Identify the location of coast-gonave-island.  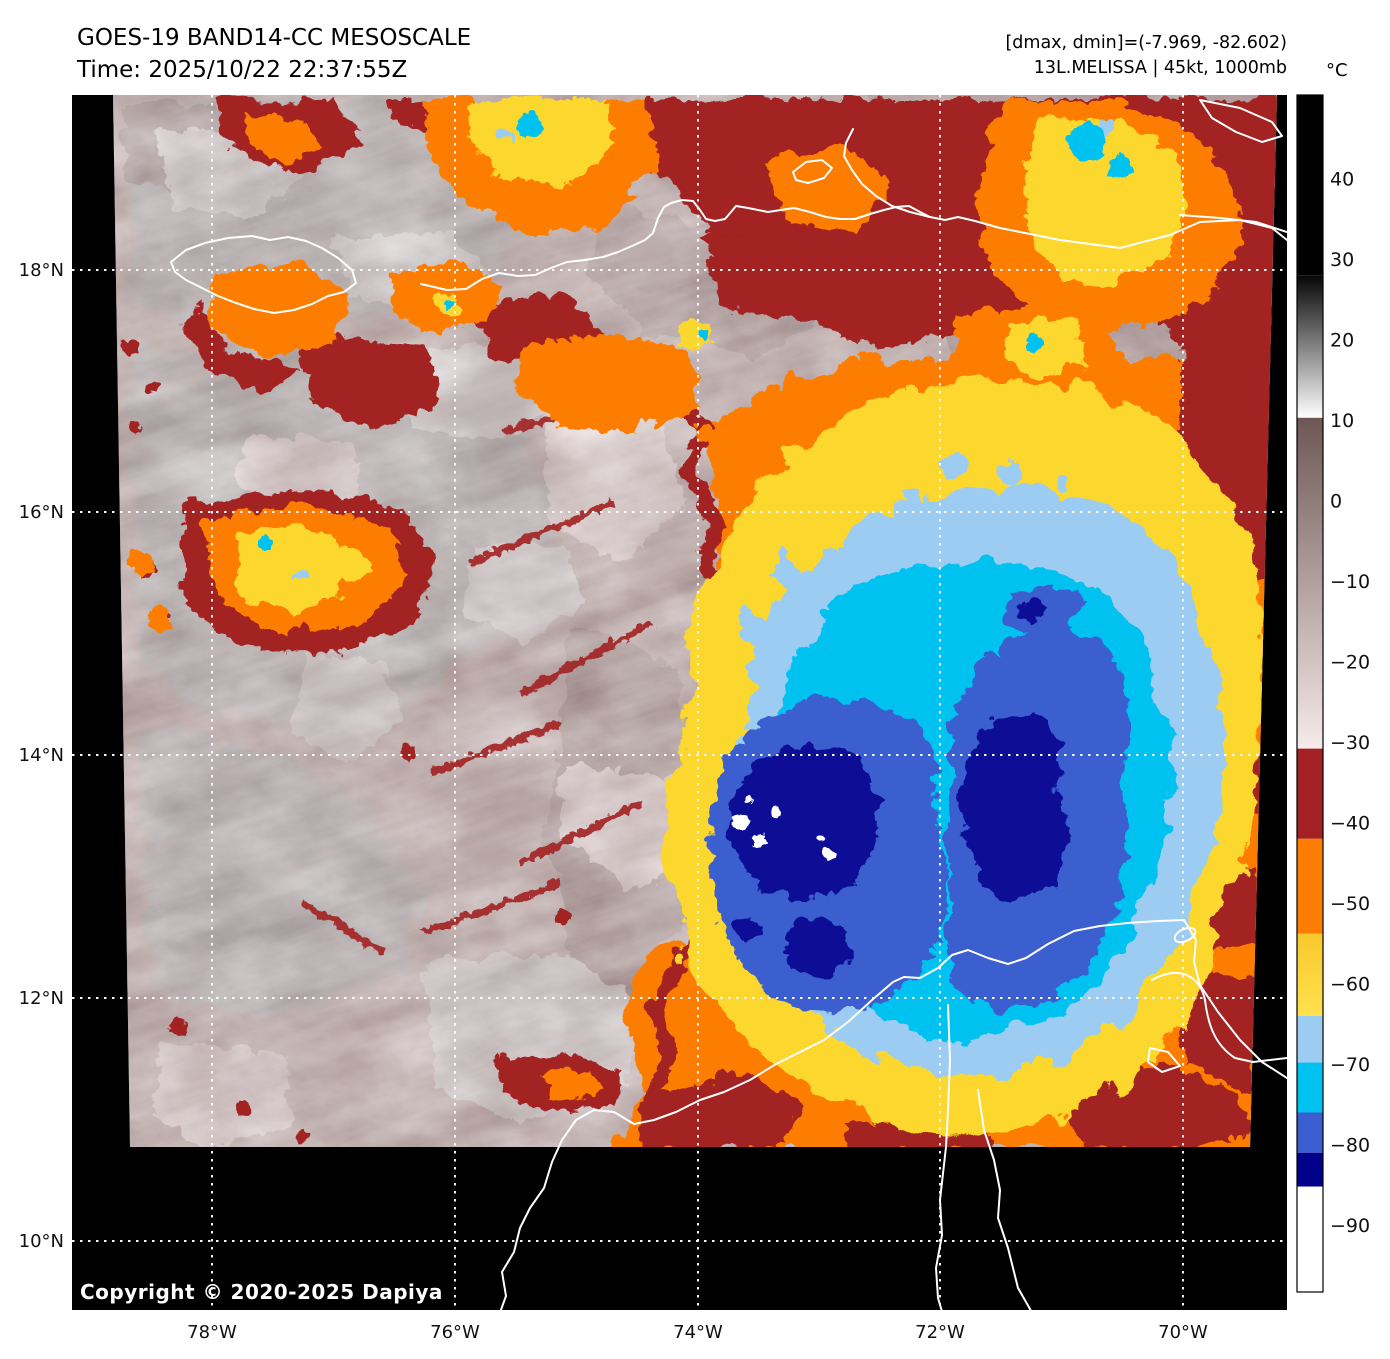
(812, 171).